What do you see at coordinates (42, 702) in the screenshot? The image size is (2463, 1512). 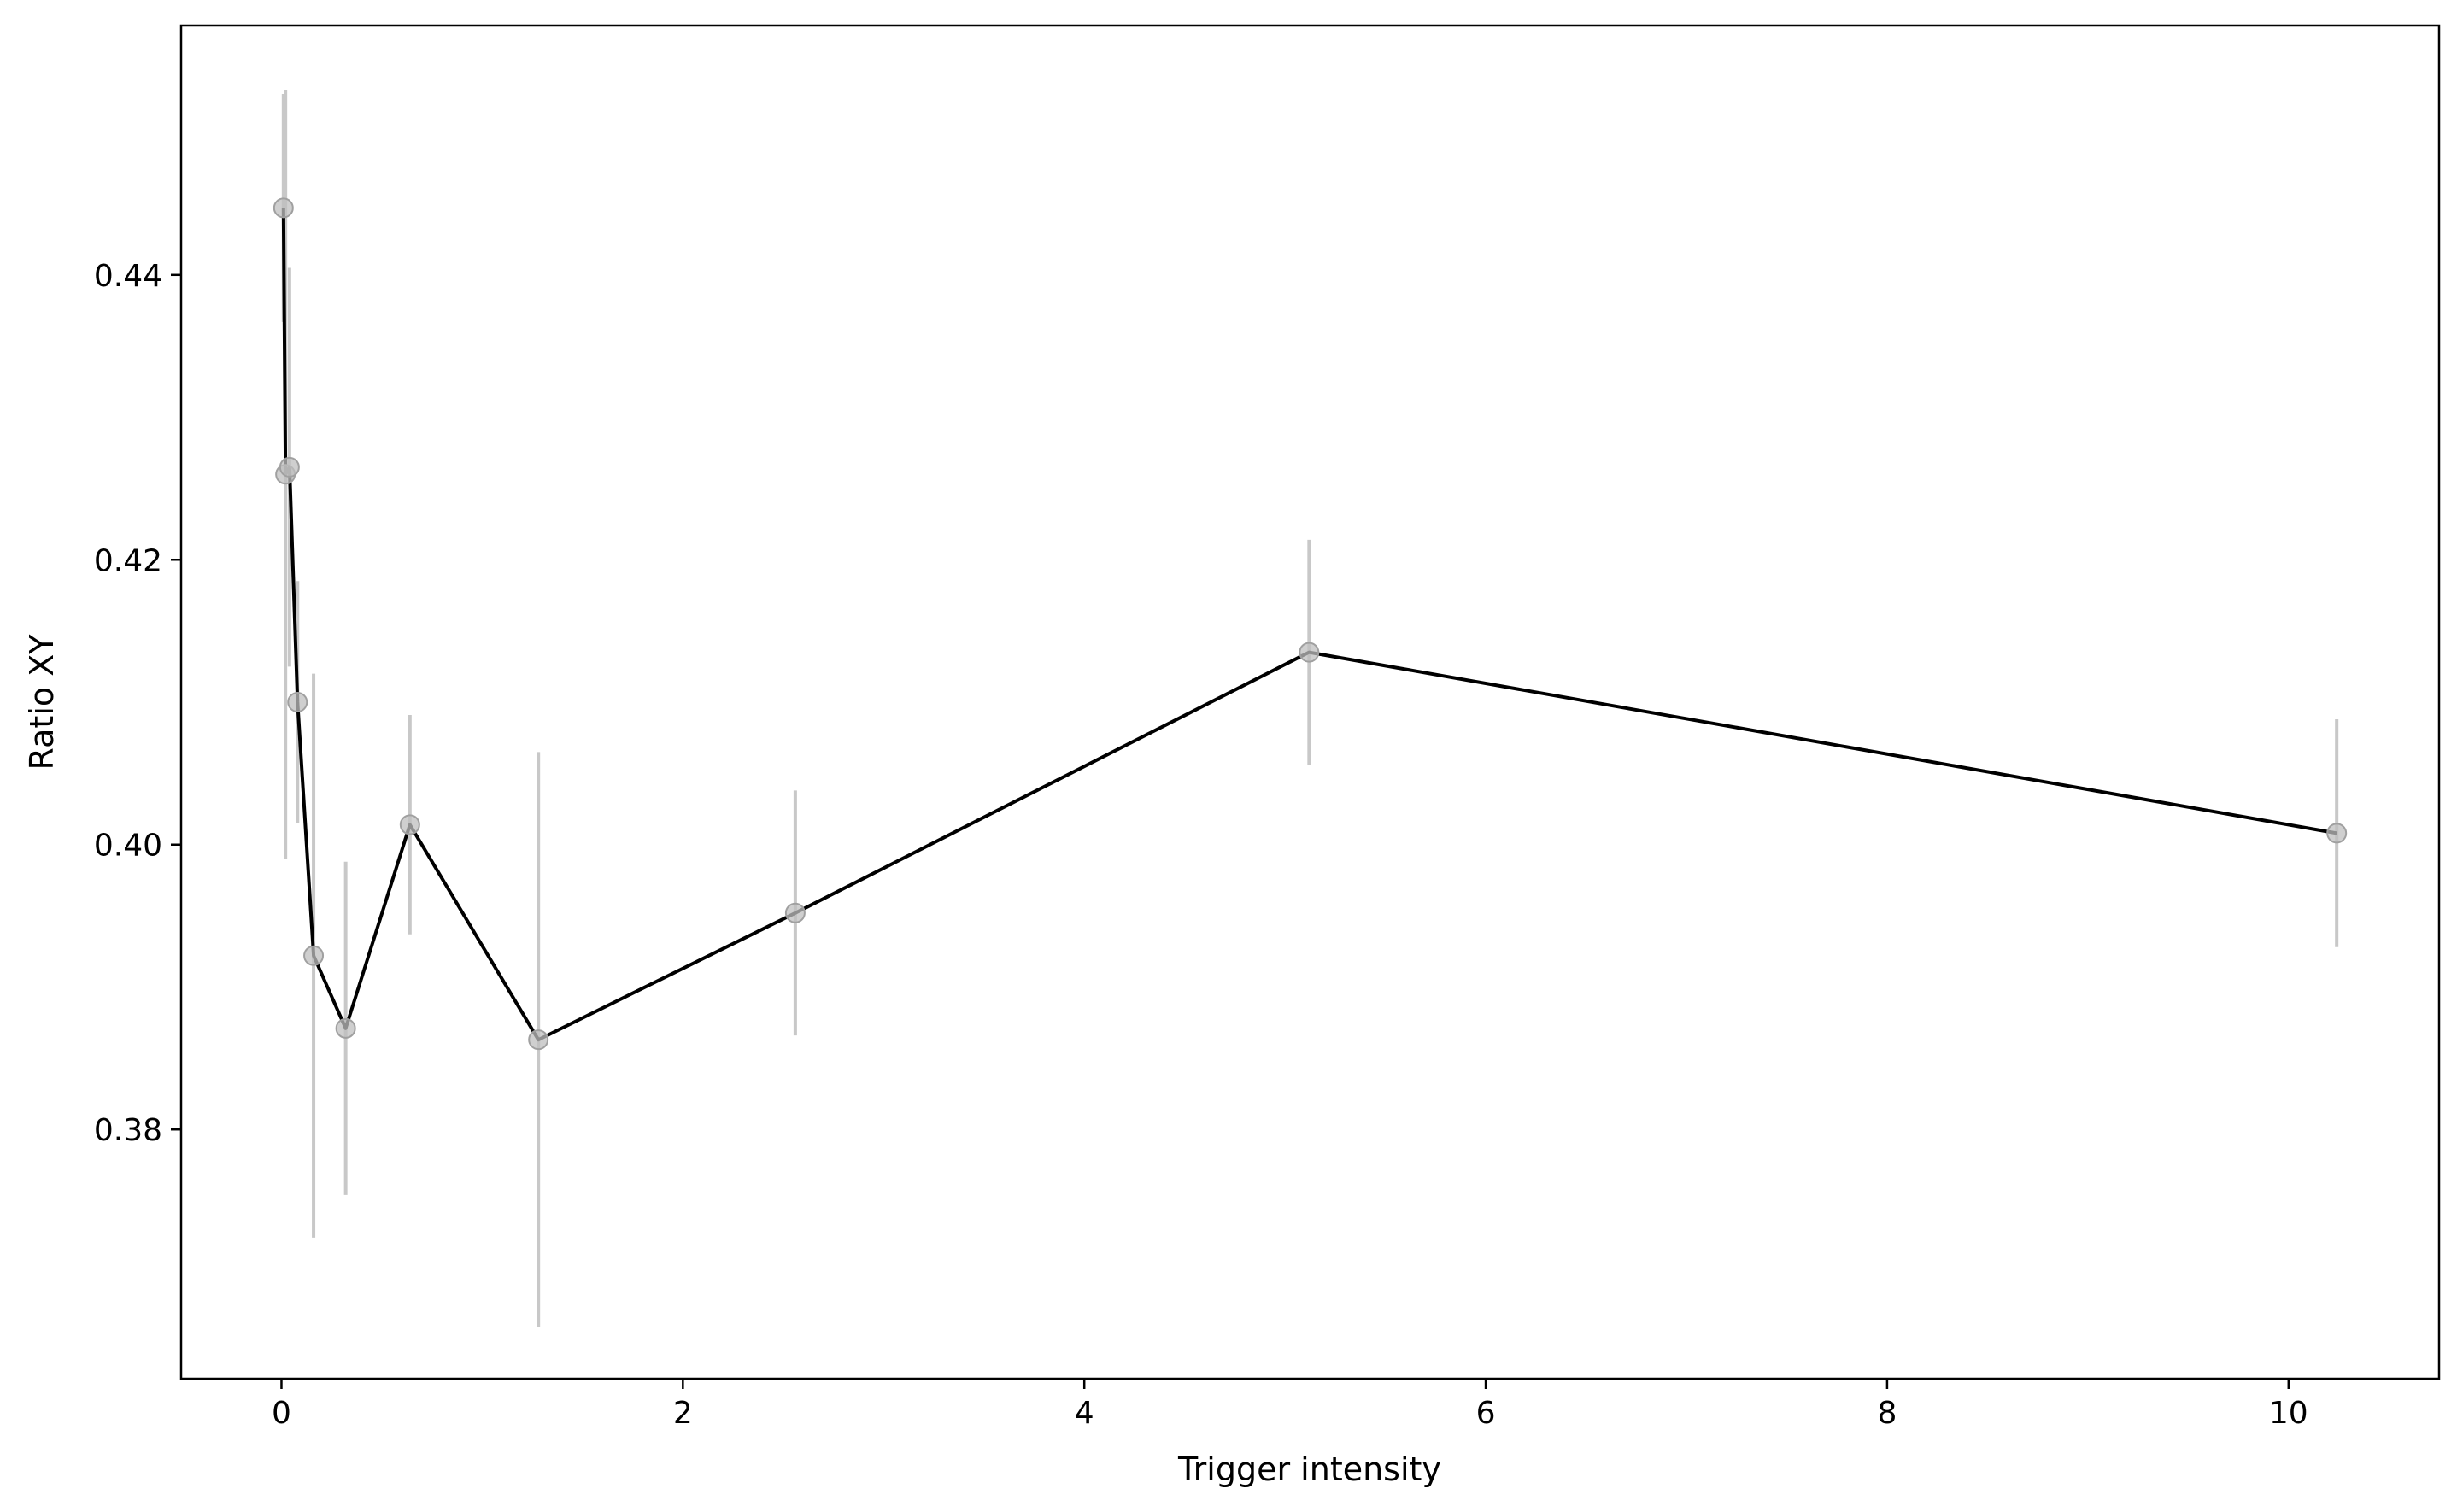 I see `y-axis-label: Ratio XY` at bounding box center [42, 702].